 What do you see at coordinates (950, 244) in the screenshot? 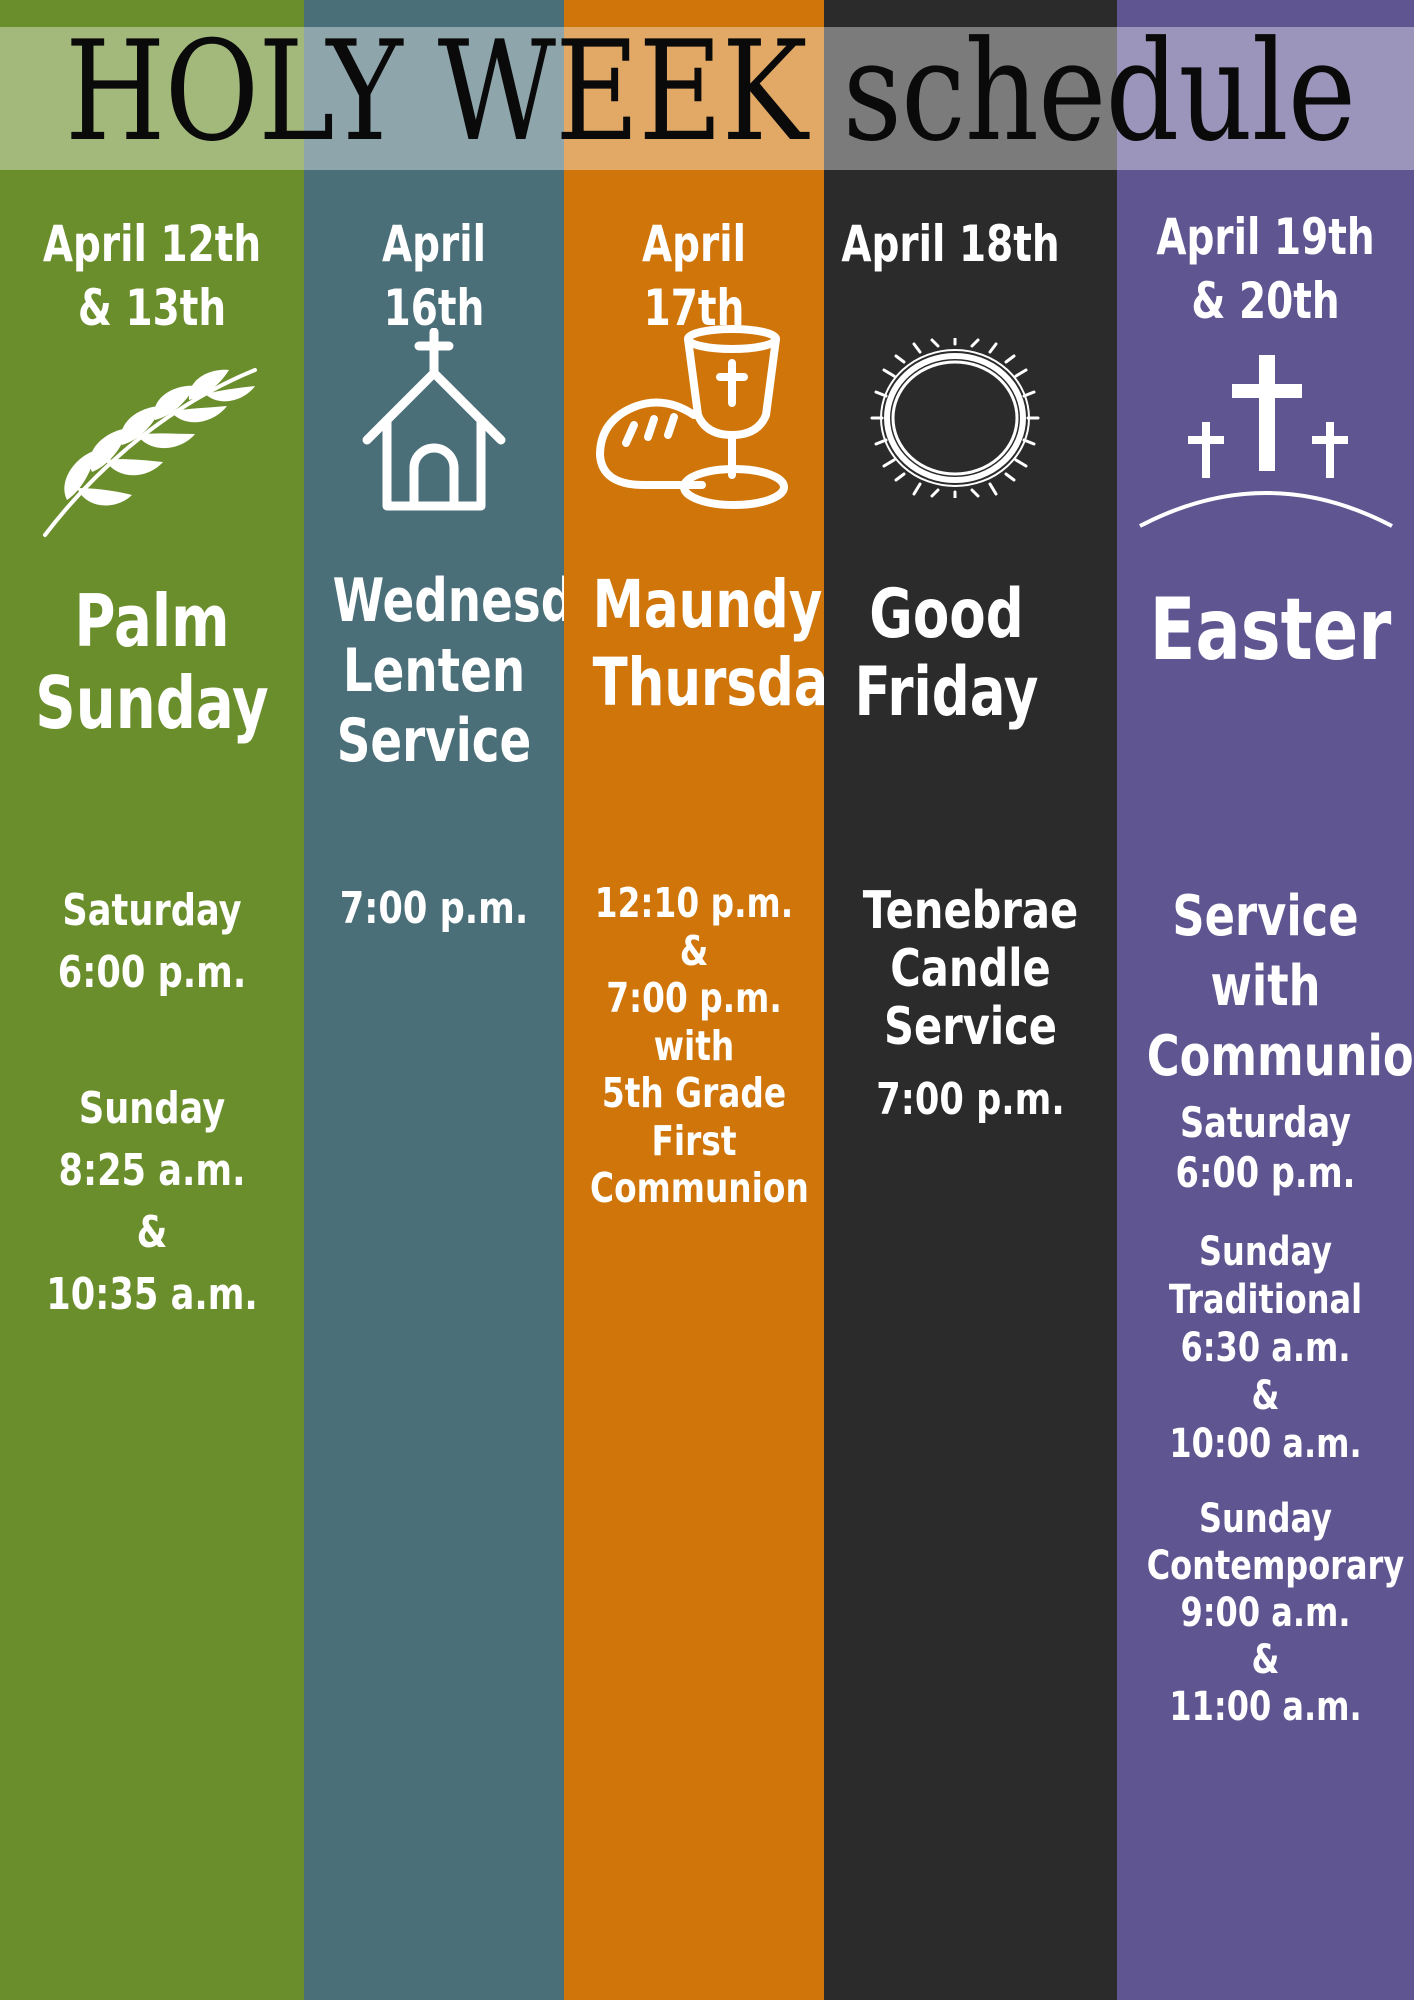
I see `date-label: April 18th` at bounding box center [950, 244].